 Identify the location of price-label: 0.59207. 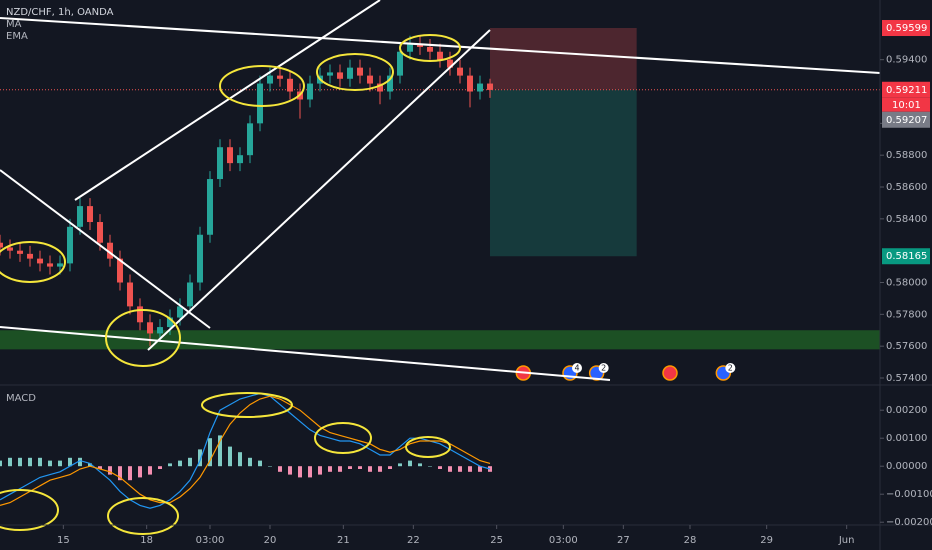
(906, 120).